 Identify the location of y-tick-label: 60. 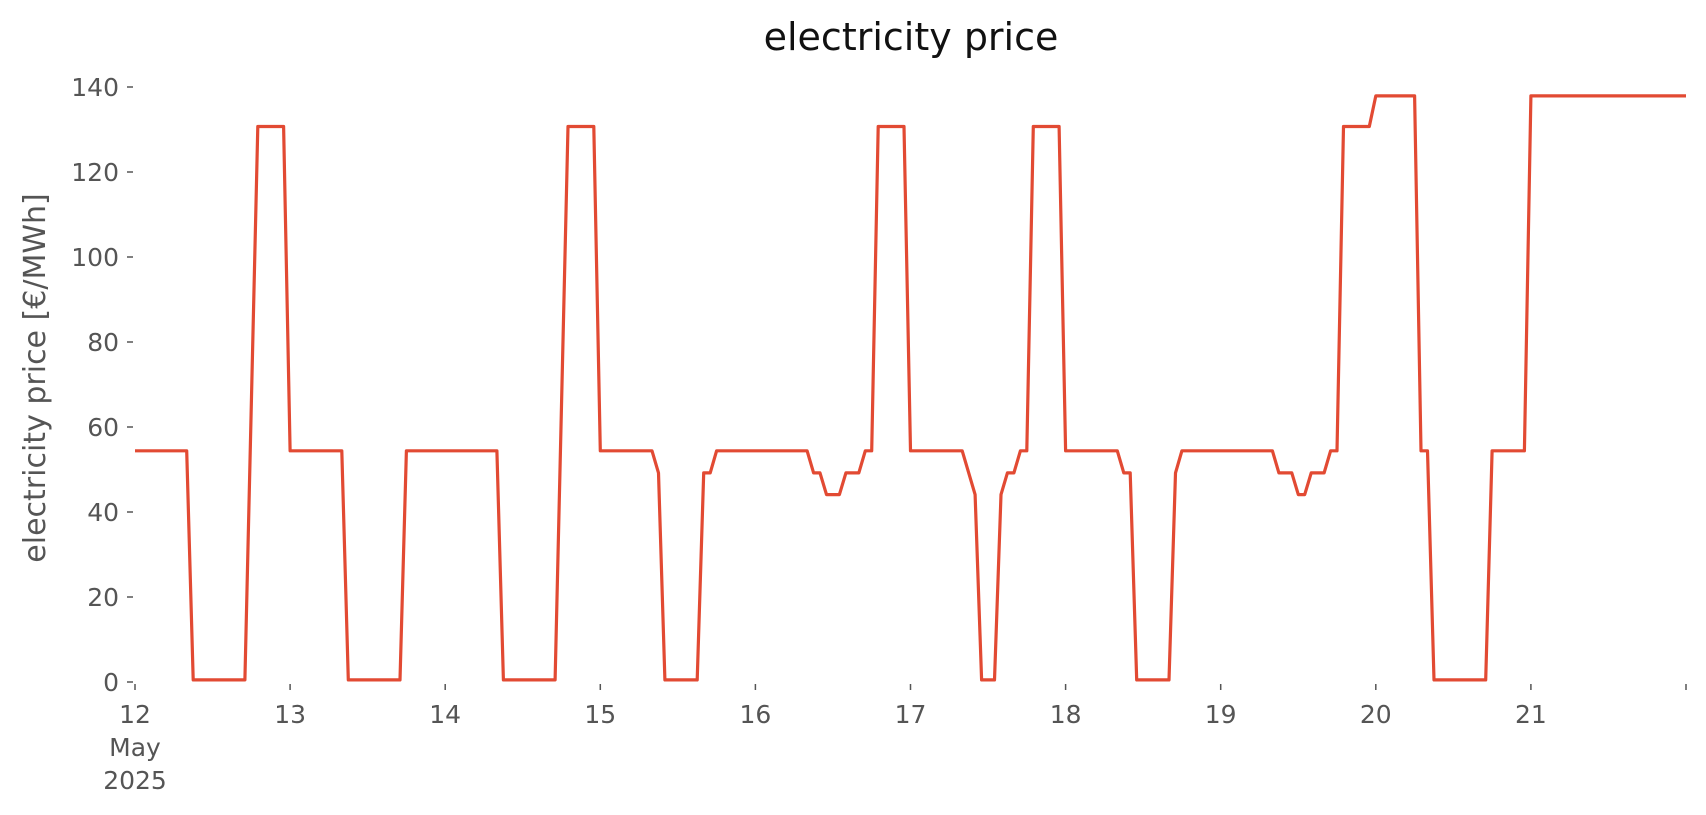
(103, 427).